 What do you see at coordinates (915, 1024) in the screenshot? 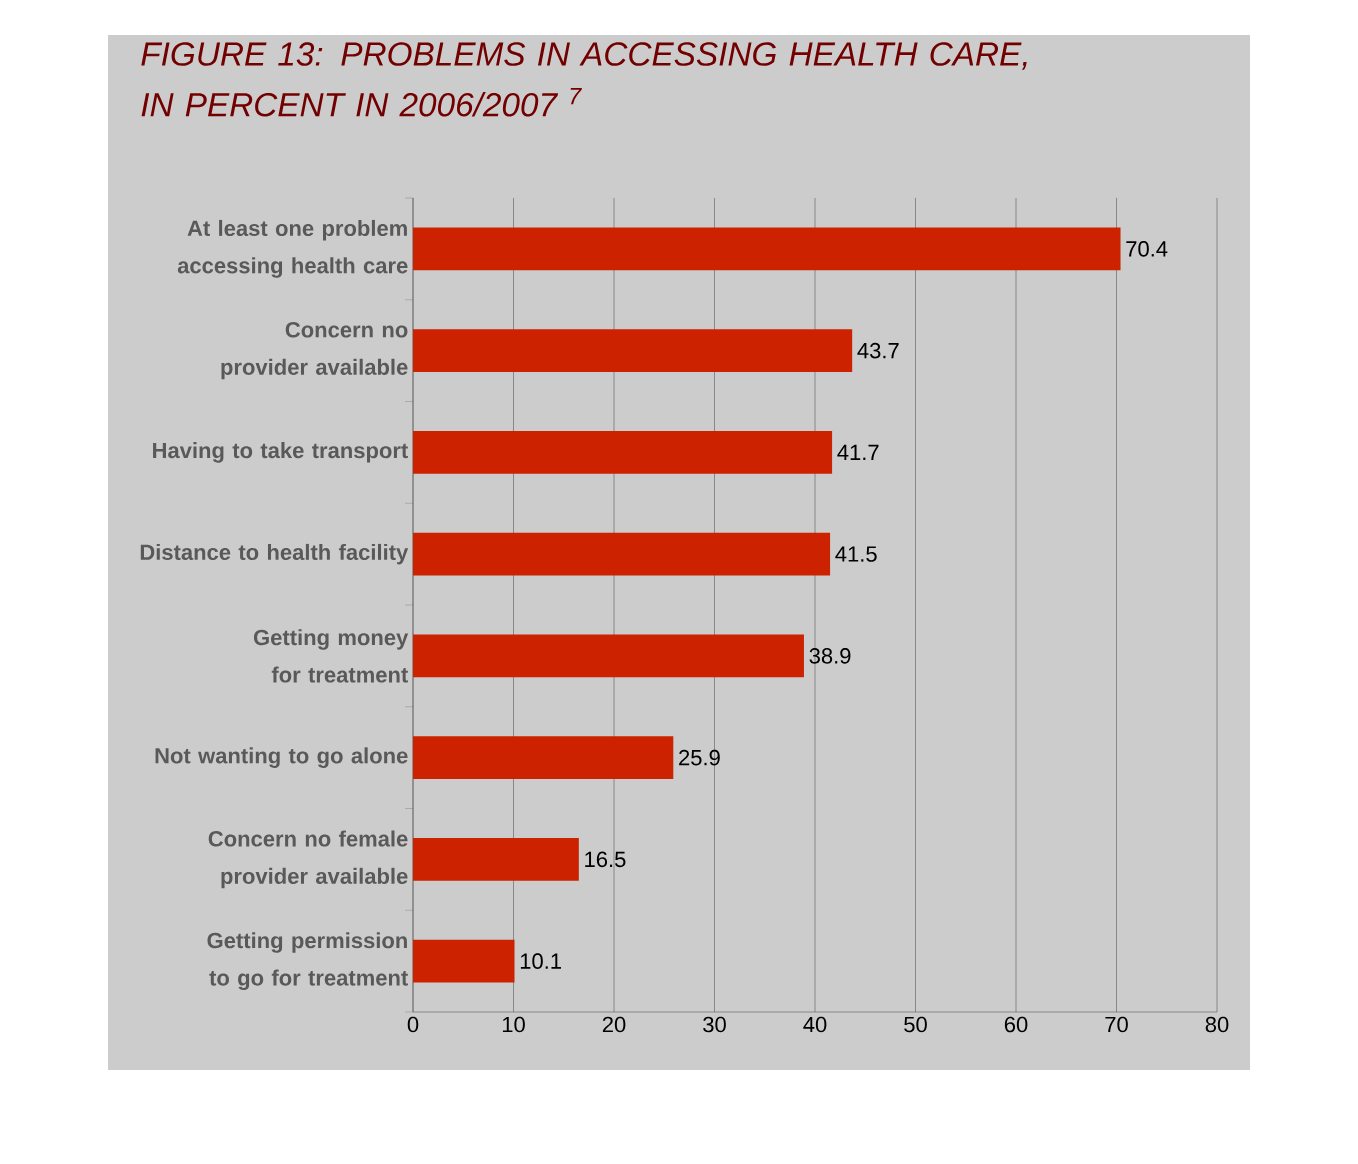
I see `x-tick-label: 50` at bounding box center [915, 1024].